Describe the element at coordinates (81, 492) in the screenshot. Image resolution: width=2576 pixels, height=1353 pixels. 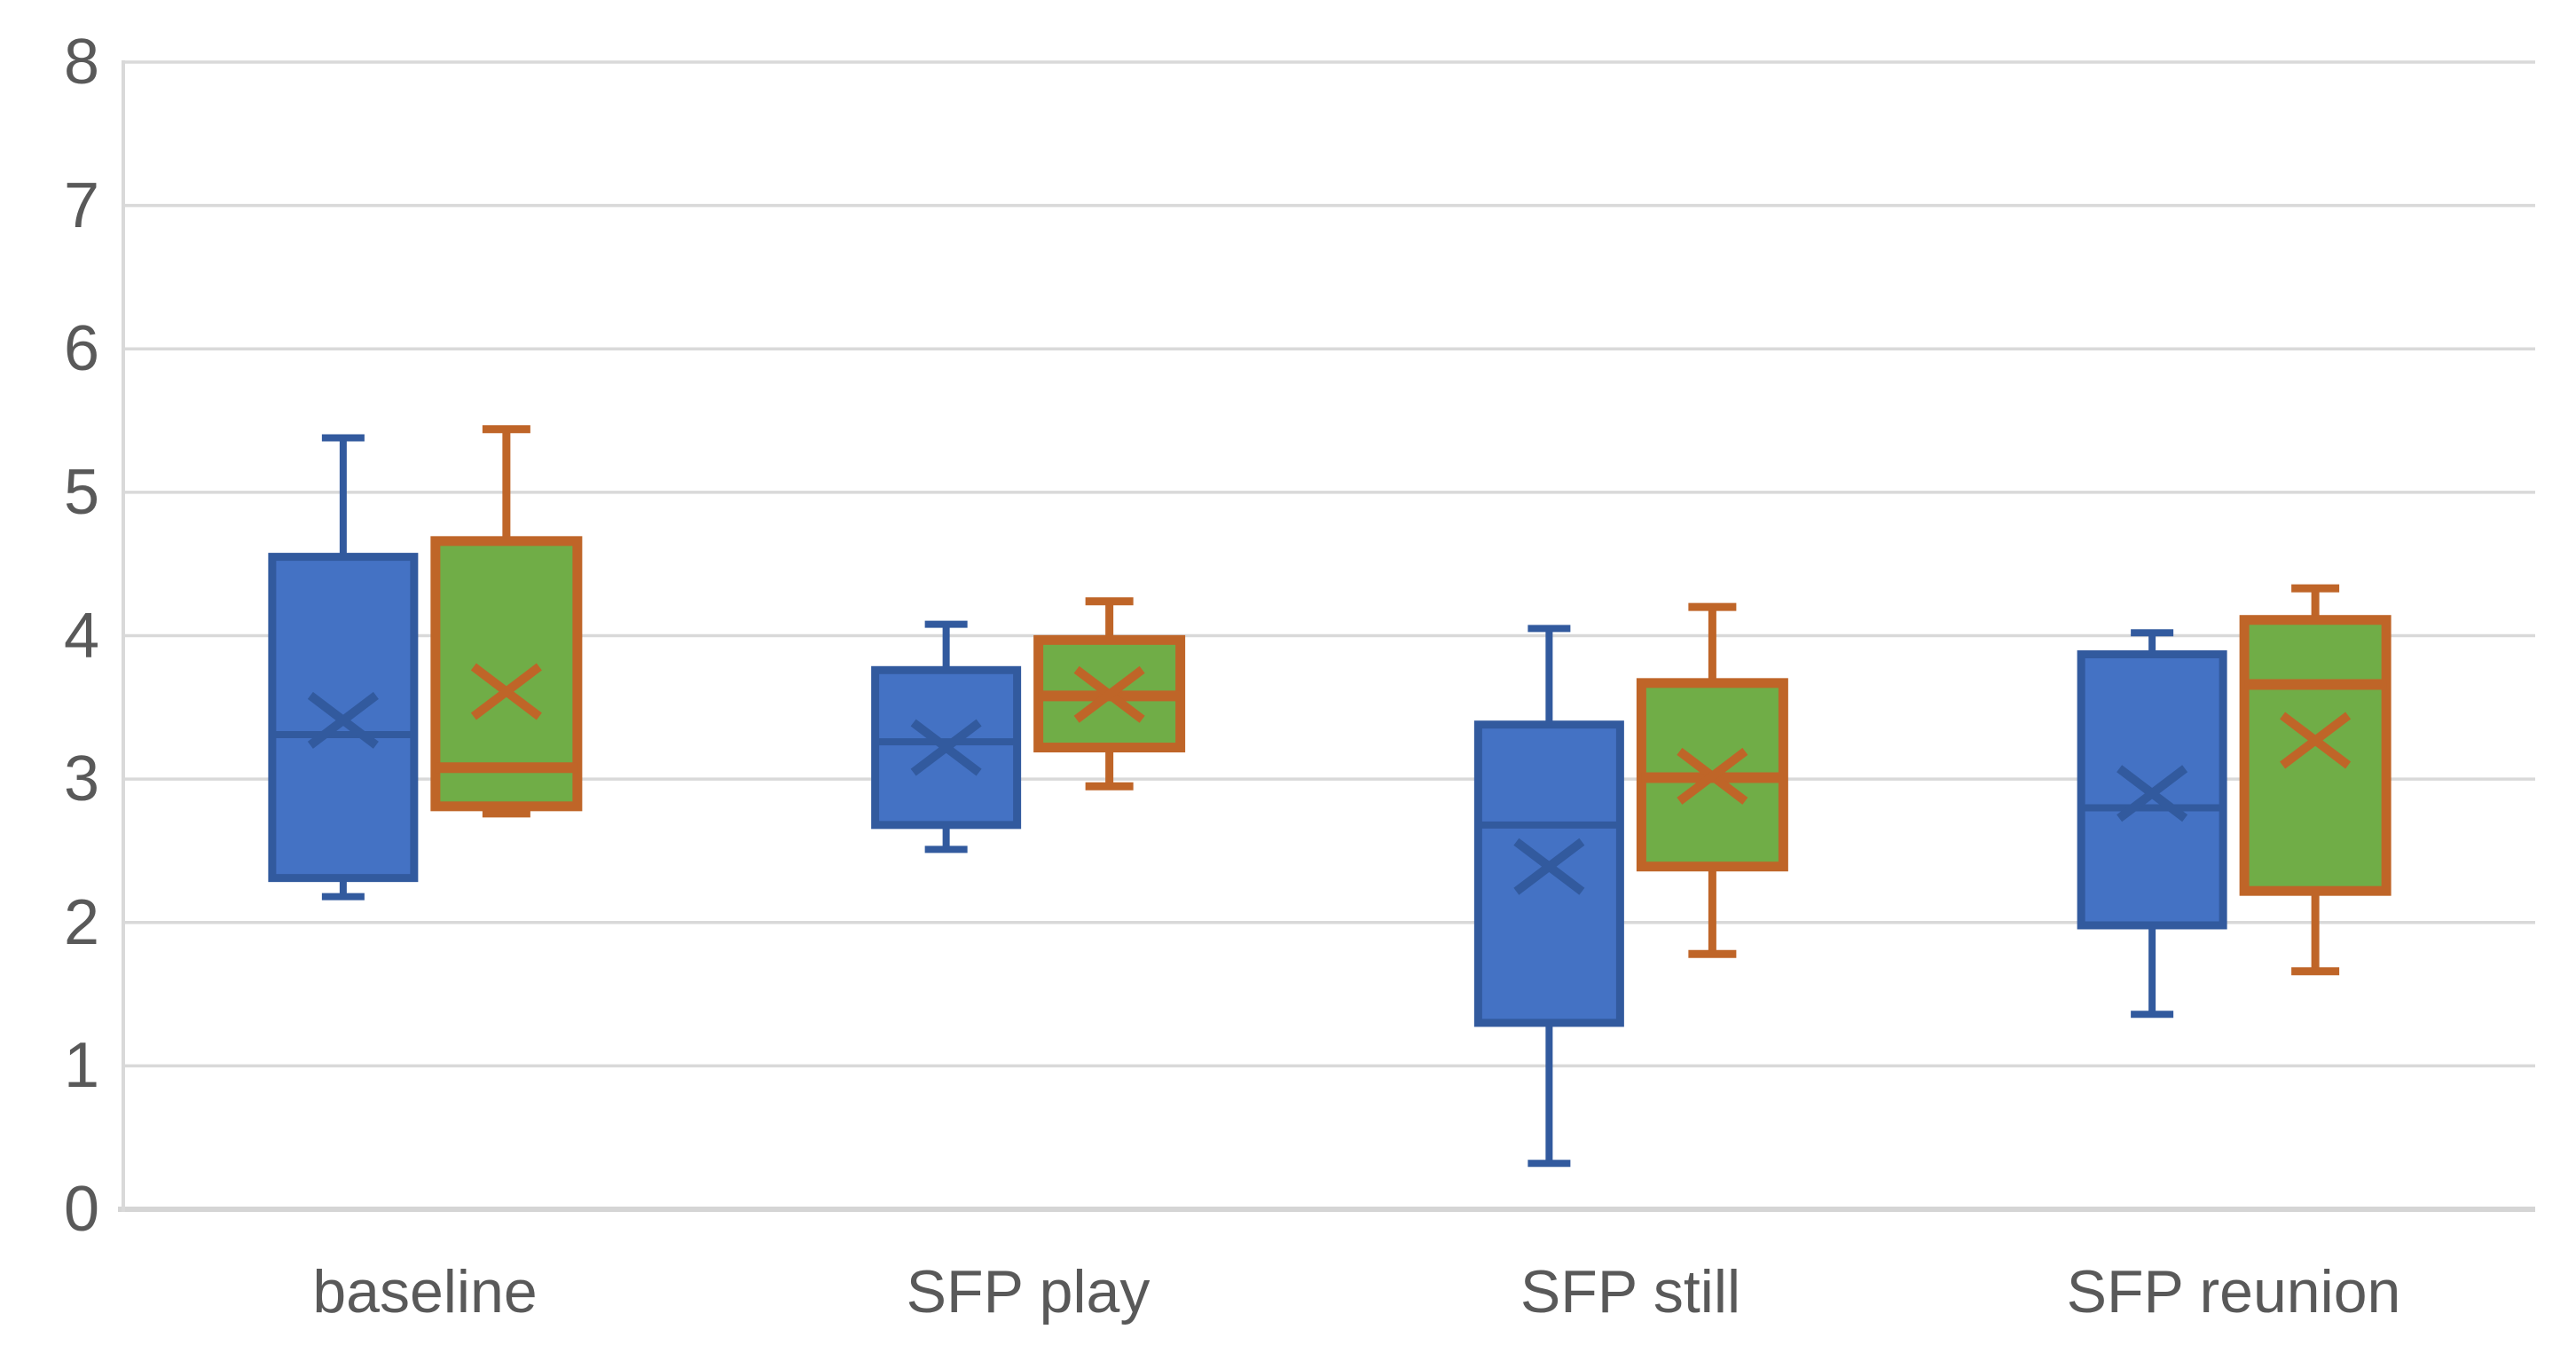
I see `y-tick-label-5: 5` at that location.